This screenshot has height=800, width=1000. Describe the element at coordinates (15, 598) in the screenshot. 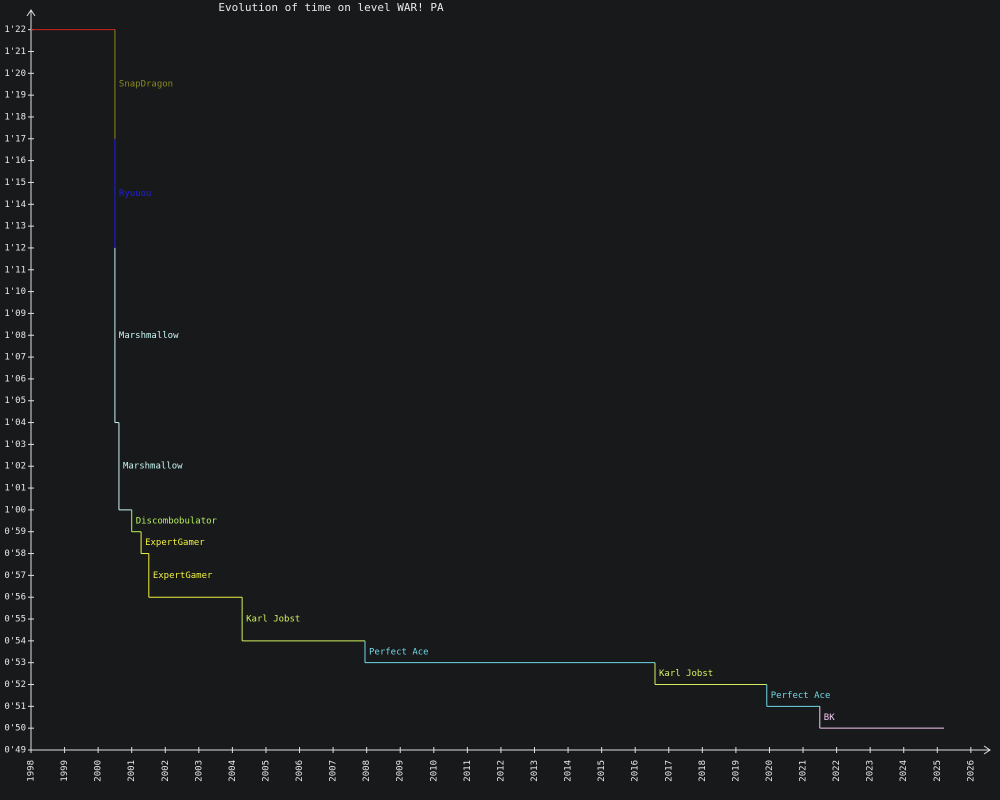

I see `y-tick-label: 0'56` at that location.